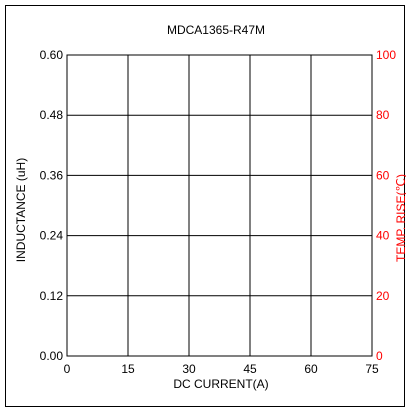  Describe the element at coordinates (189, 369) in the screenshot. I see `x-tick-label: 30` at that location.